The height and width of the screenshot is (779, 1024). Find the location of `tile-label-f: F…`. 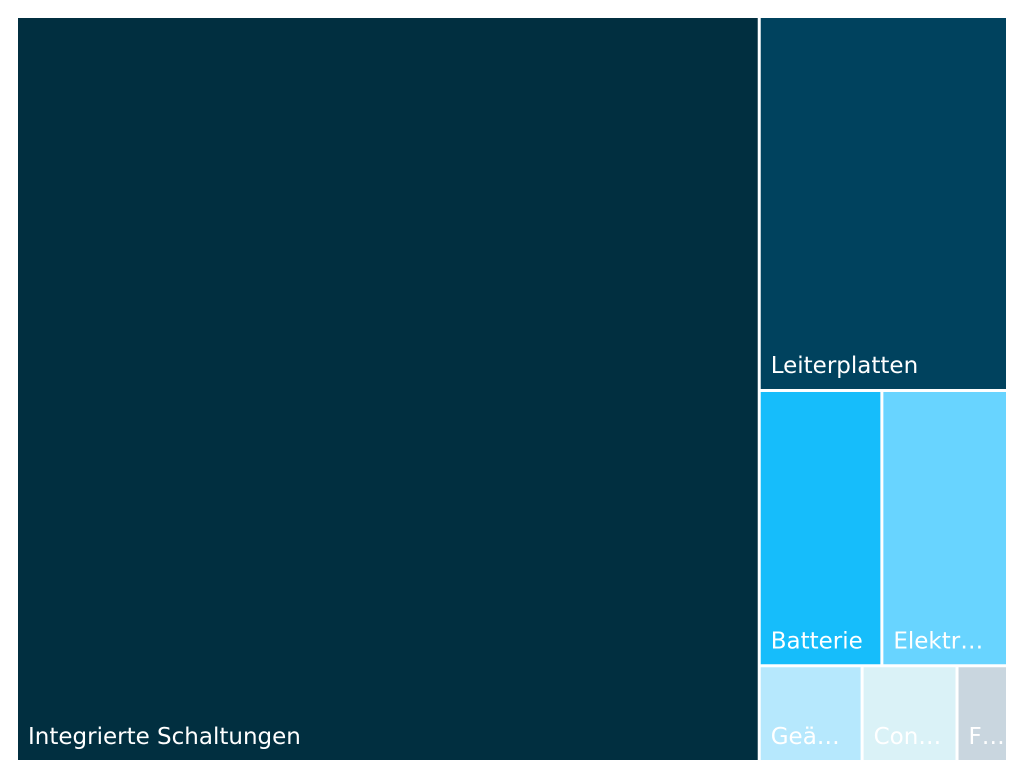

tile-label-f: F… is located at coordinates (987, 737).